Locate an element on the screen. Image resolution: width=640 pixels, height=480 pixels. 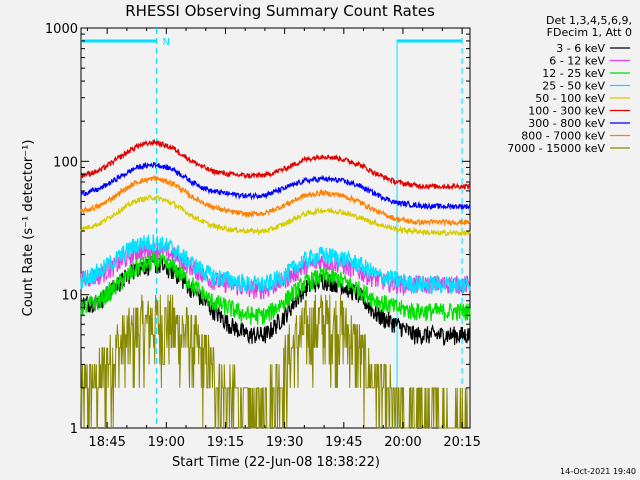
legend-entry-label: 3 - 6 keV is located at coordinates (580, 48).